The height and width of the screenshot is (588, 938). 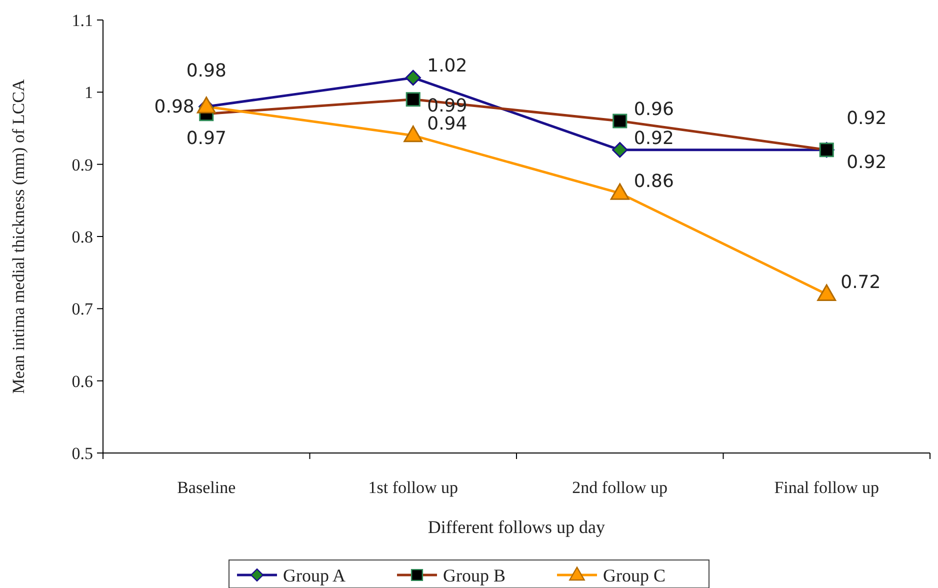 I want to click on y-tick-label: 1, so click(x=88, y=92).